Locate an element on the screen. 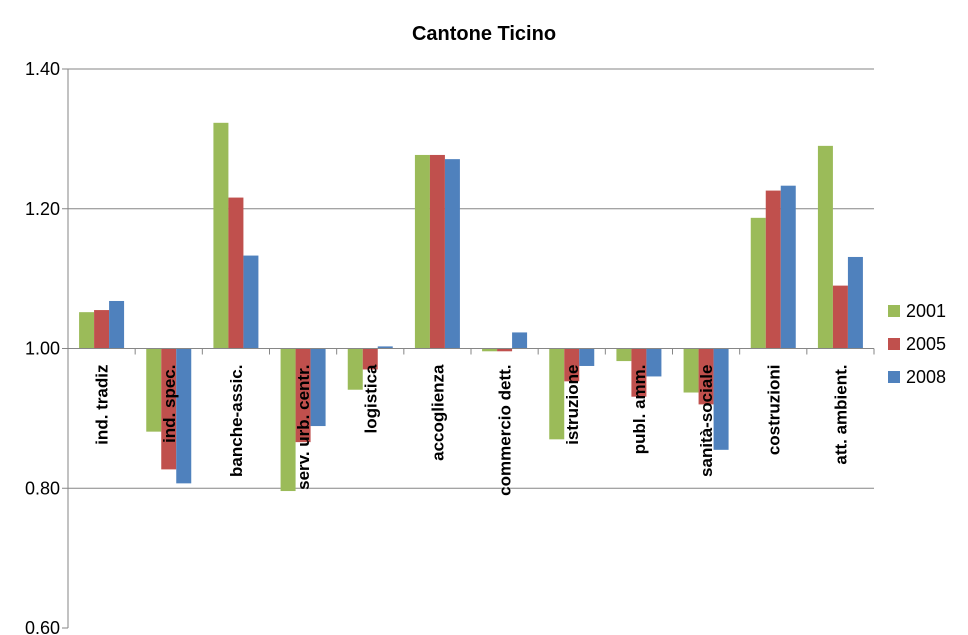 This screenshot has width=968, height=635. y-tick-label: 0.60 is located at coordinates (42, 626).